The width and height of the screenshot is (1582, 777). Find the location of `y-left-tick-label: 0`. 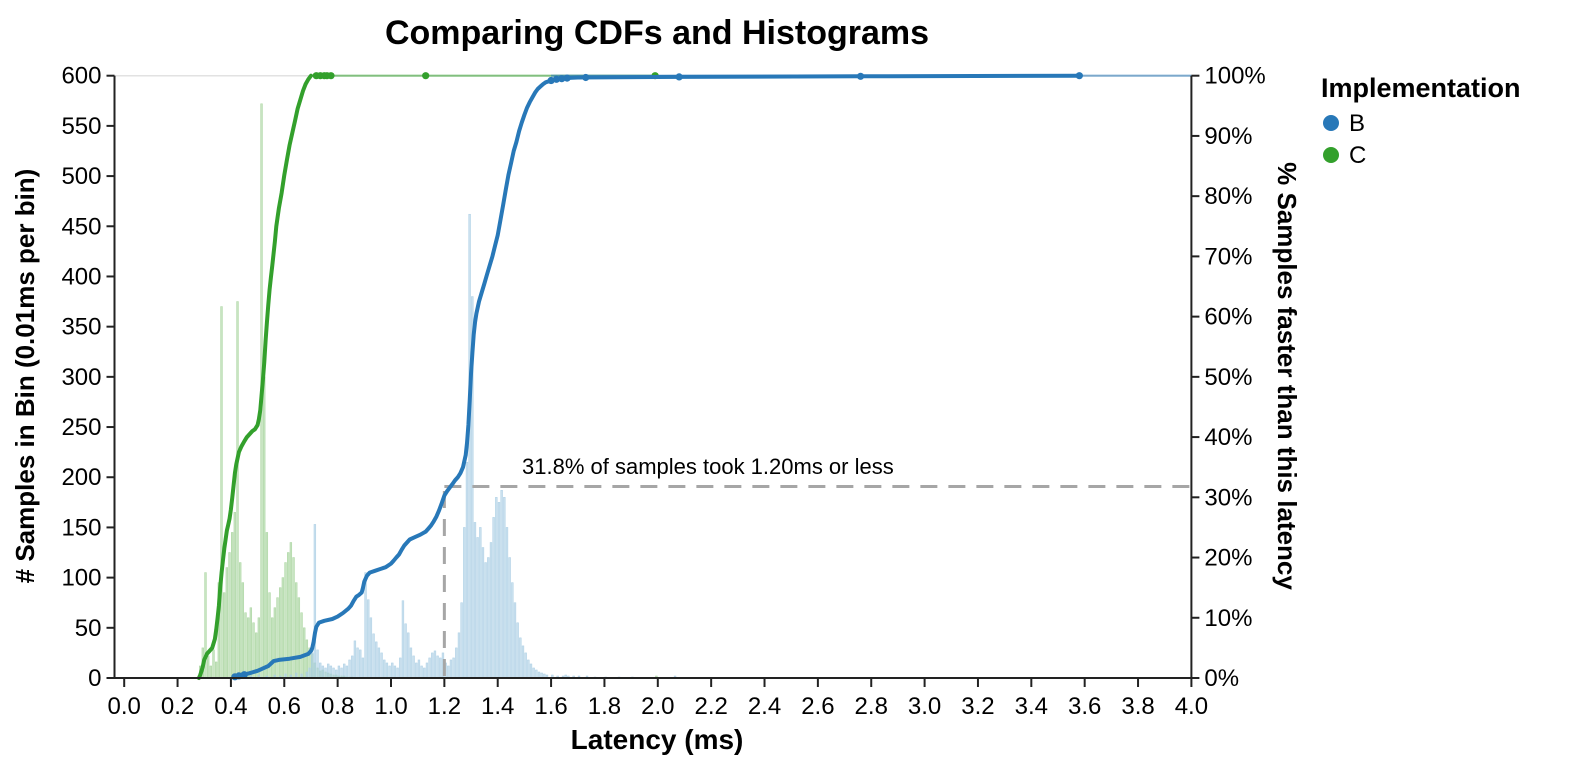

y-left-tick-label: 0 is located at coordinates (94, 678).